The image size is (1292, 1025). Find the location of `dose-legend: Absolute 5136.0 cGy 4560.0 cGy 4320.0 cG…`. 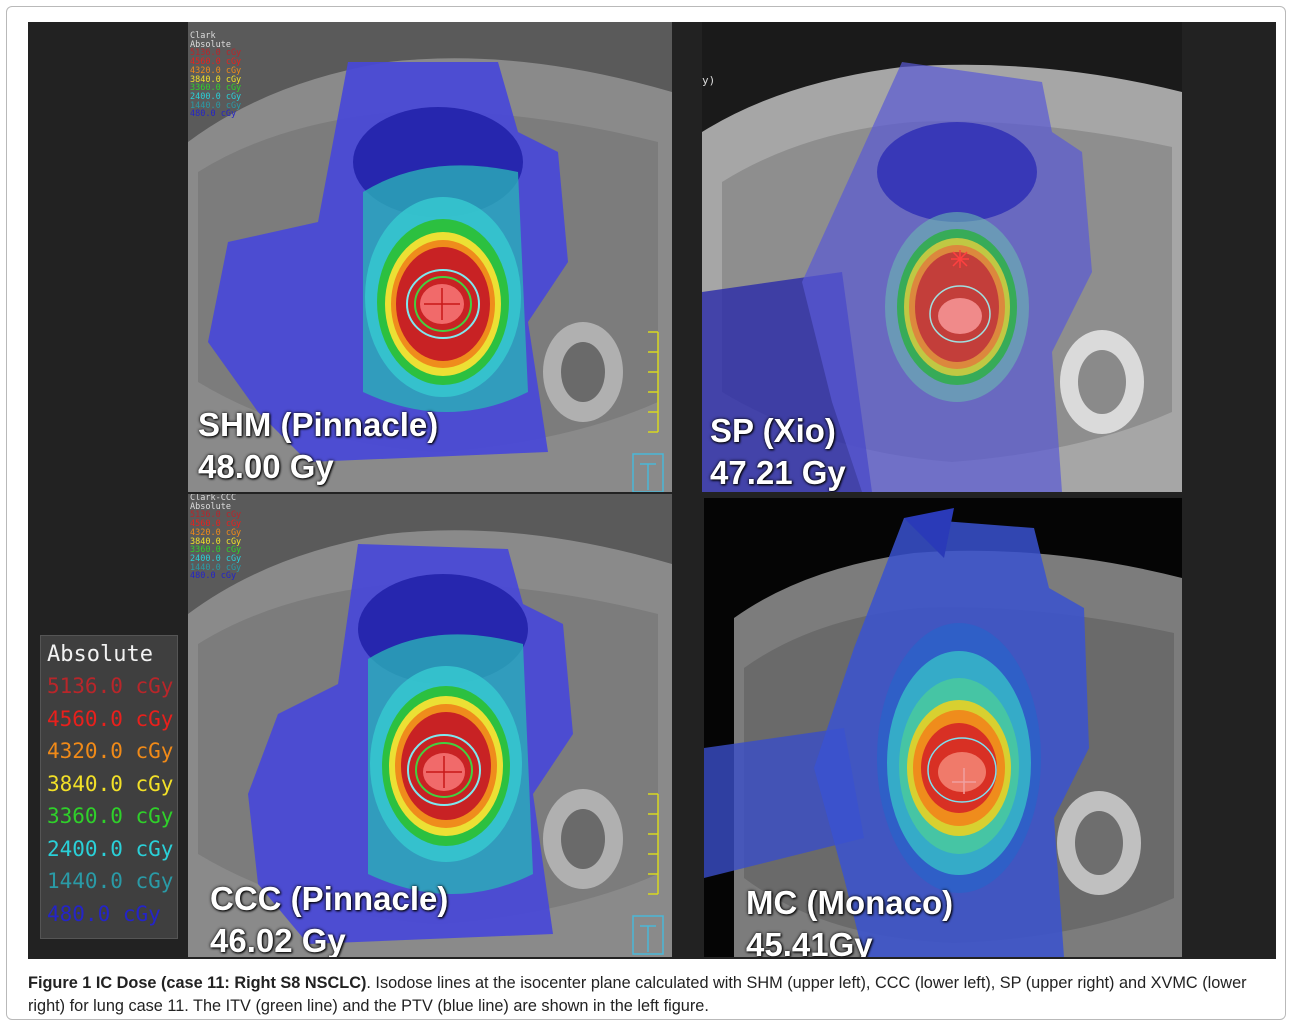

dose-legend: Absolute 5136.0 cGy 4560.0 cGy 4320.0 cG… is located at coordinates (109, 787).